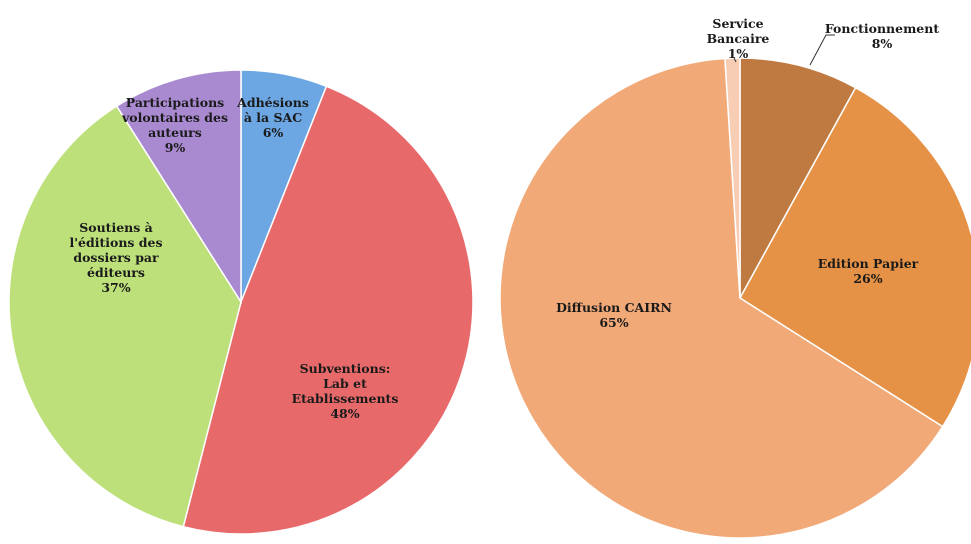 This screenshot has width=971, height=544. I want to click on pie1-data-label-0-line-0: Fonctionnement, so click(882, 28).